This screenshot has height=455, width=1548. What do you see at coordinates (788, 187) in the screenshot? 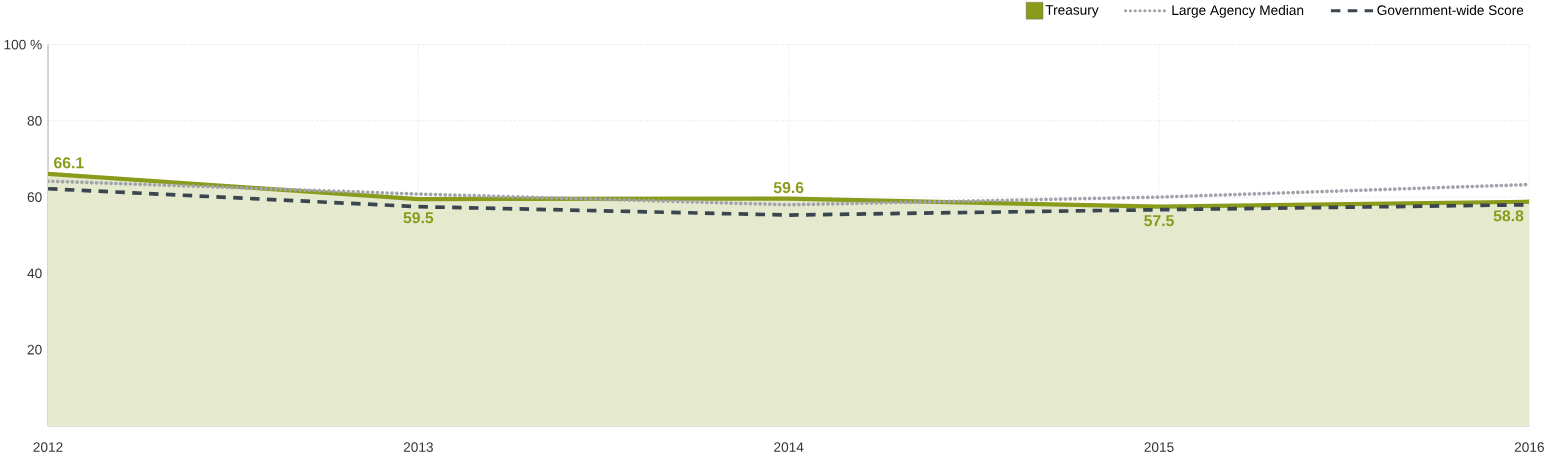
I see `data-label: 59.6` at bounding box center [788, 187].